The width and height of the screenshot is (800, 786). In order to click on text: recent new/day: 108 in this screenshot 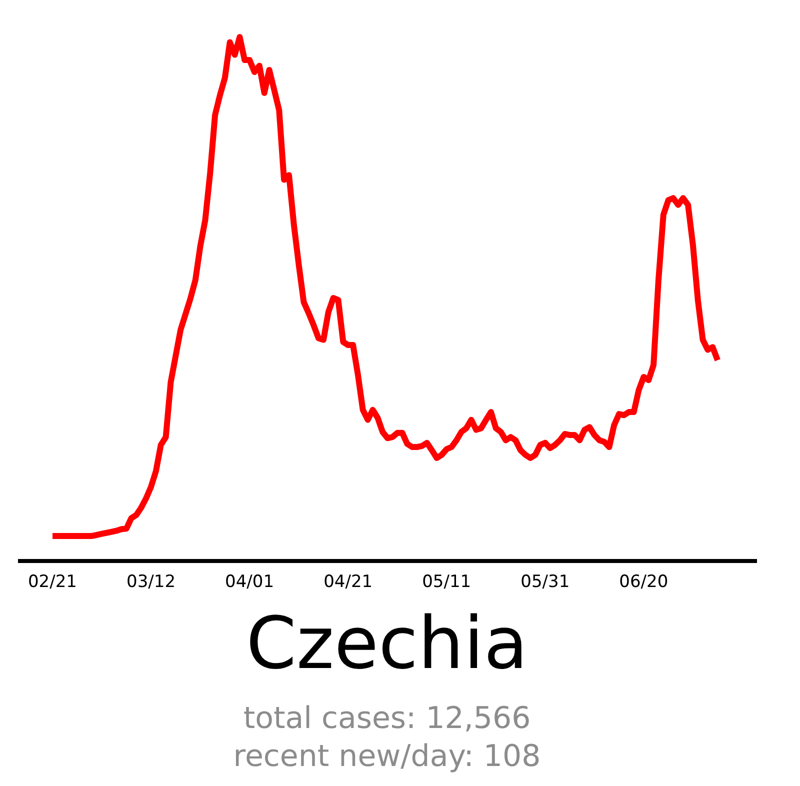, I will do `click(387, 756)`.